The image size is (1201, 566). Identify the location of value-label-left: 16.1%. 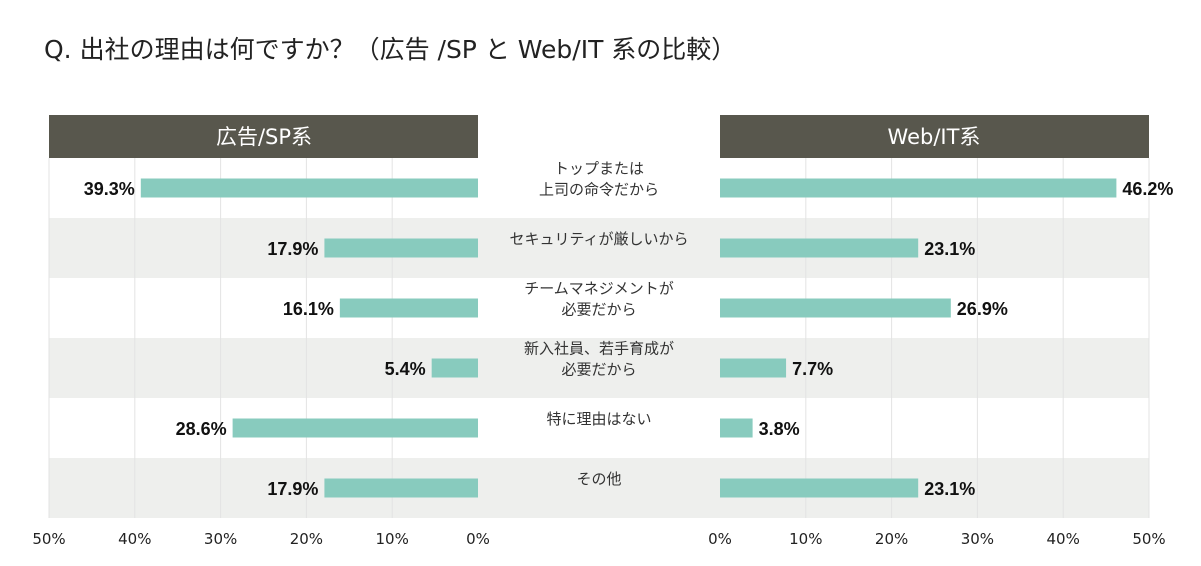
(308, 309).